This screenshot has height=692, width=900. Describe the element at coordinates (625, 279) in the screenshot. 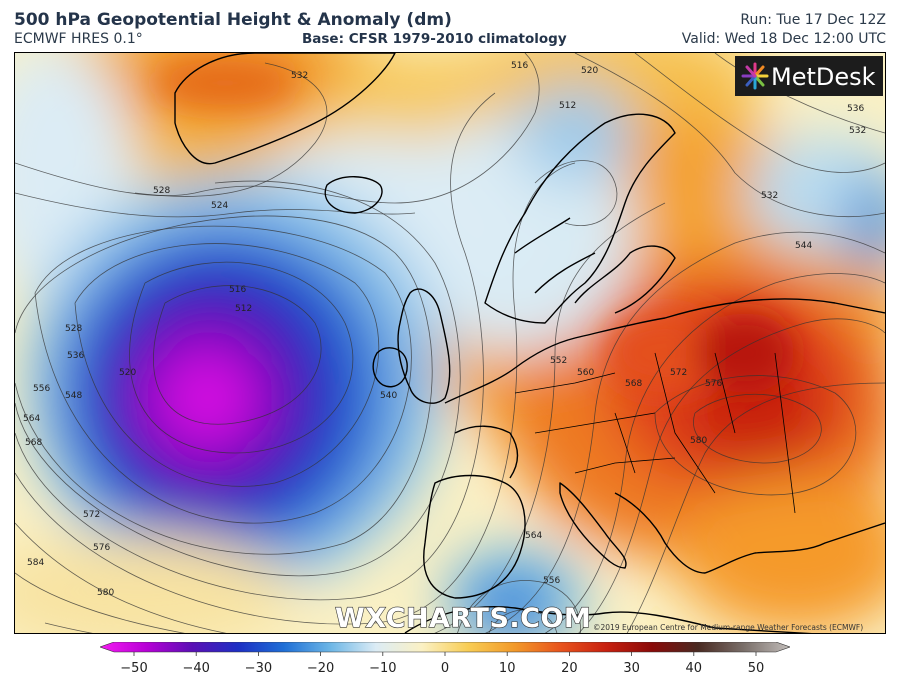

I see `baltic-coast` at that location.